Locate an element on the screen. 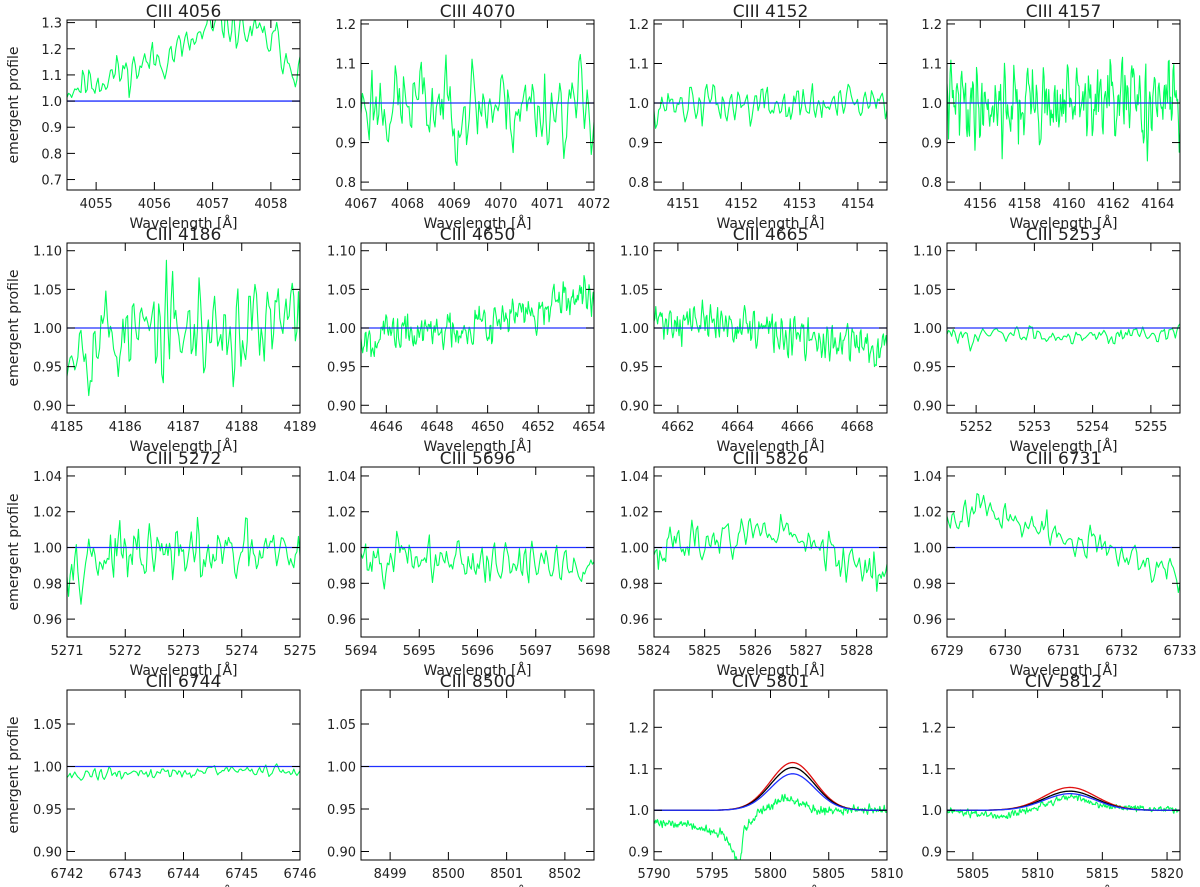 This screenshot has height=887, width=1200. x-tick-label: 5696 is located at coordinates (477, 651).